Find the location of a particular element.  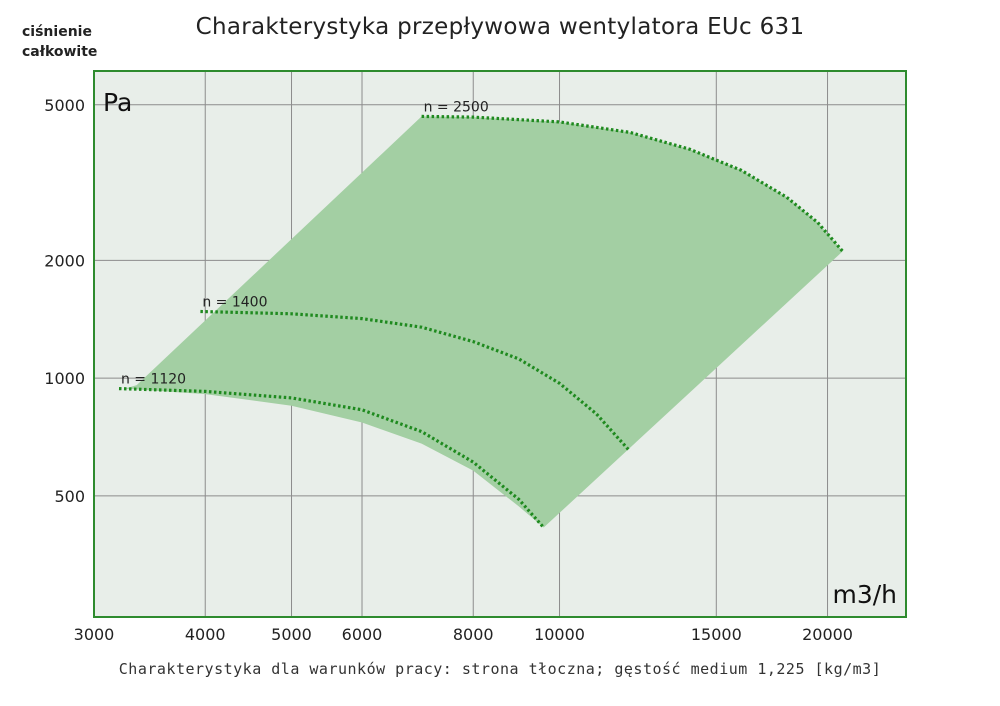

y-tick-label: 5000 is located at coordinates (64, 105).